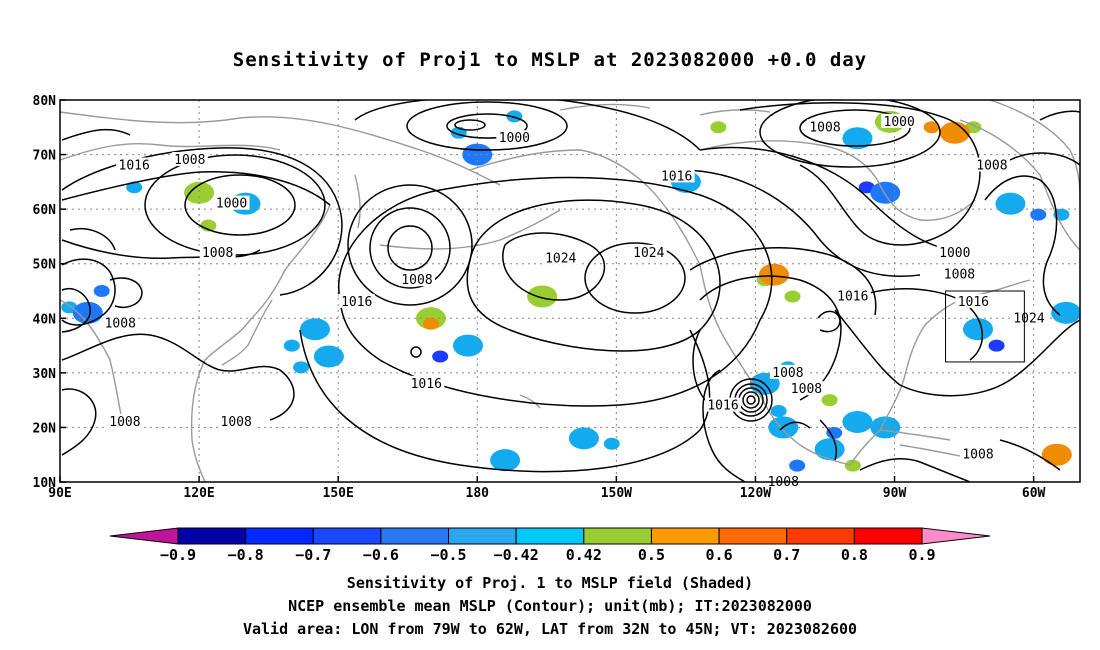 Image resolution: width=1100 pixels, height=650 pixels. Describe the element at coordinates (144, 536) in the screenshot. I see `colorbar-end-left` at that location.